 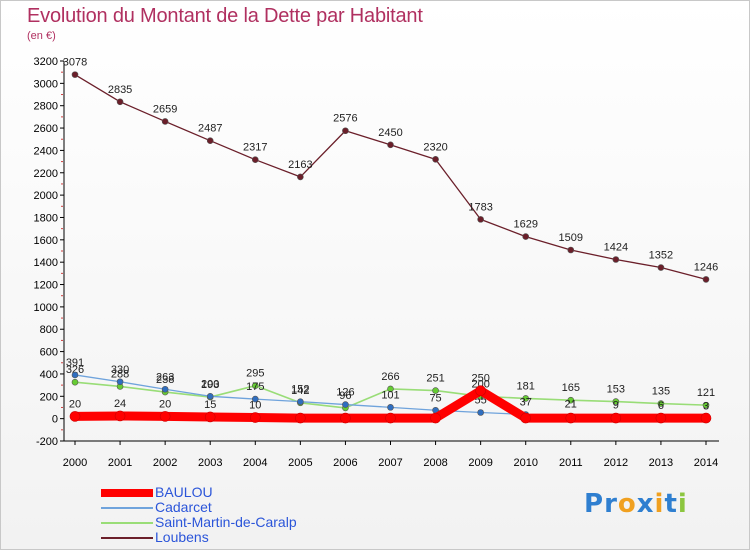 What do you see at coordinates (616, 406) in the screenshot?
I see `data-label: 9` at bounding box center [616, 406].